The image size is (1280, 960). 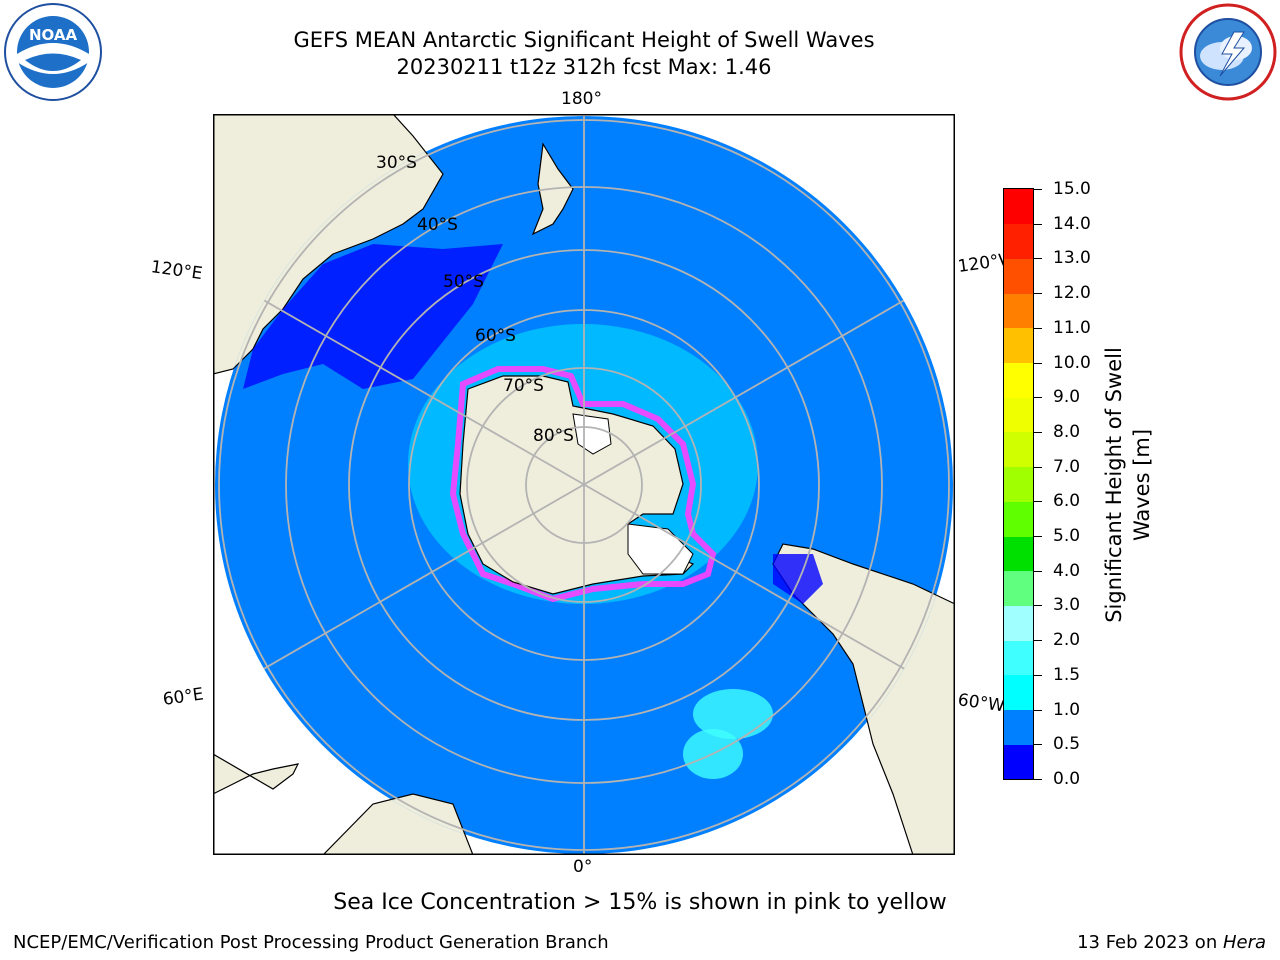 What do you see at coordinates (1067, 709) in the screenshot?
I see `colorbar-tick-label: 1.0` at bounding box center [1067, 709].